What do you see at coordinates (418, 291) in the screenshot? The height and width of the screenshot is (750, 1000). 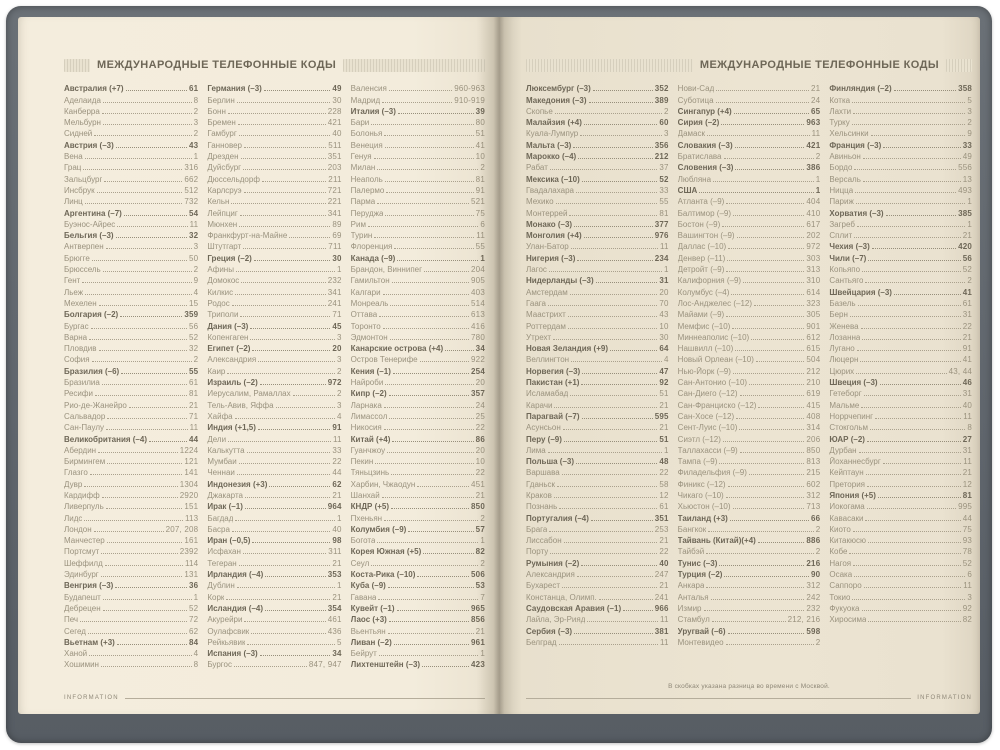 I see `city-entry: Калгари 403` at bounding box center [418, 291].